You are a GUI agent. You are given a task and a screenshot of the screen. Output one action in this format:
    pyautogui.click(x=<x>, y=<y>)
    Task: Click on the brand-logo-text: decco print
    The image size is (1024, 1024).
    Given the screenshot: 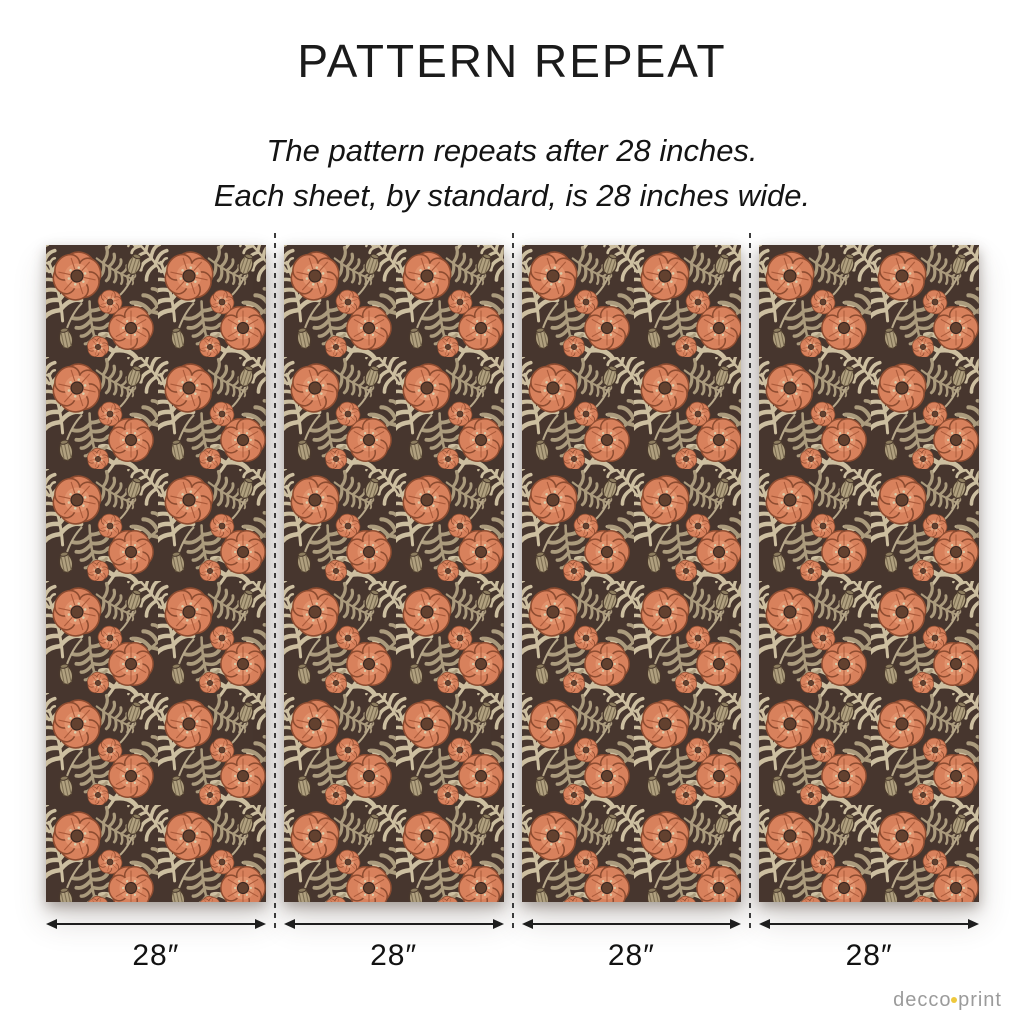 What is the action you would take?
    pyautogui.click(x=947, y=1000)
    